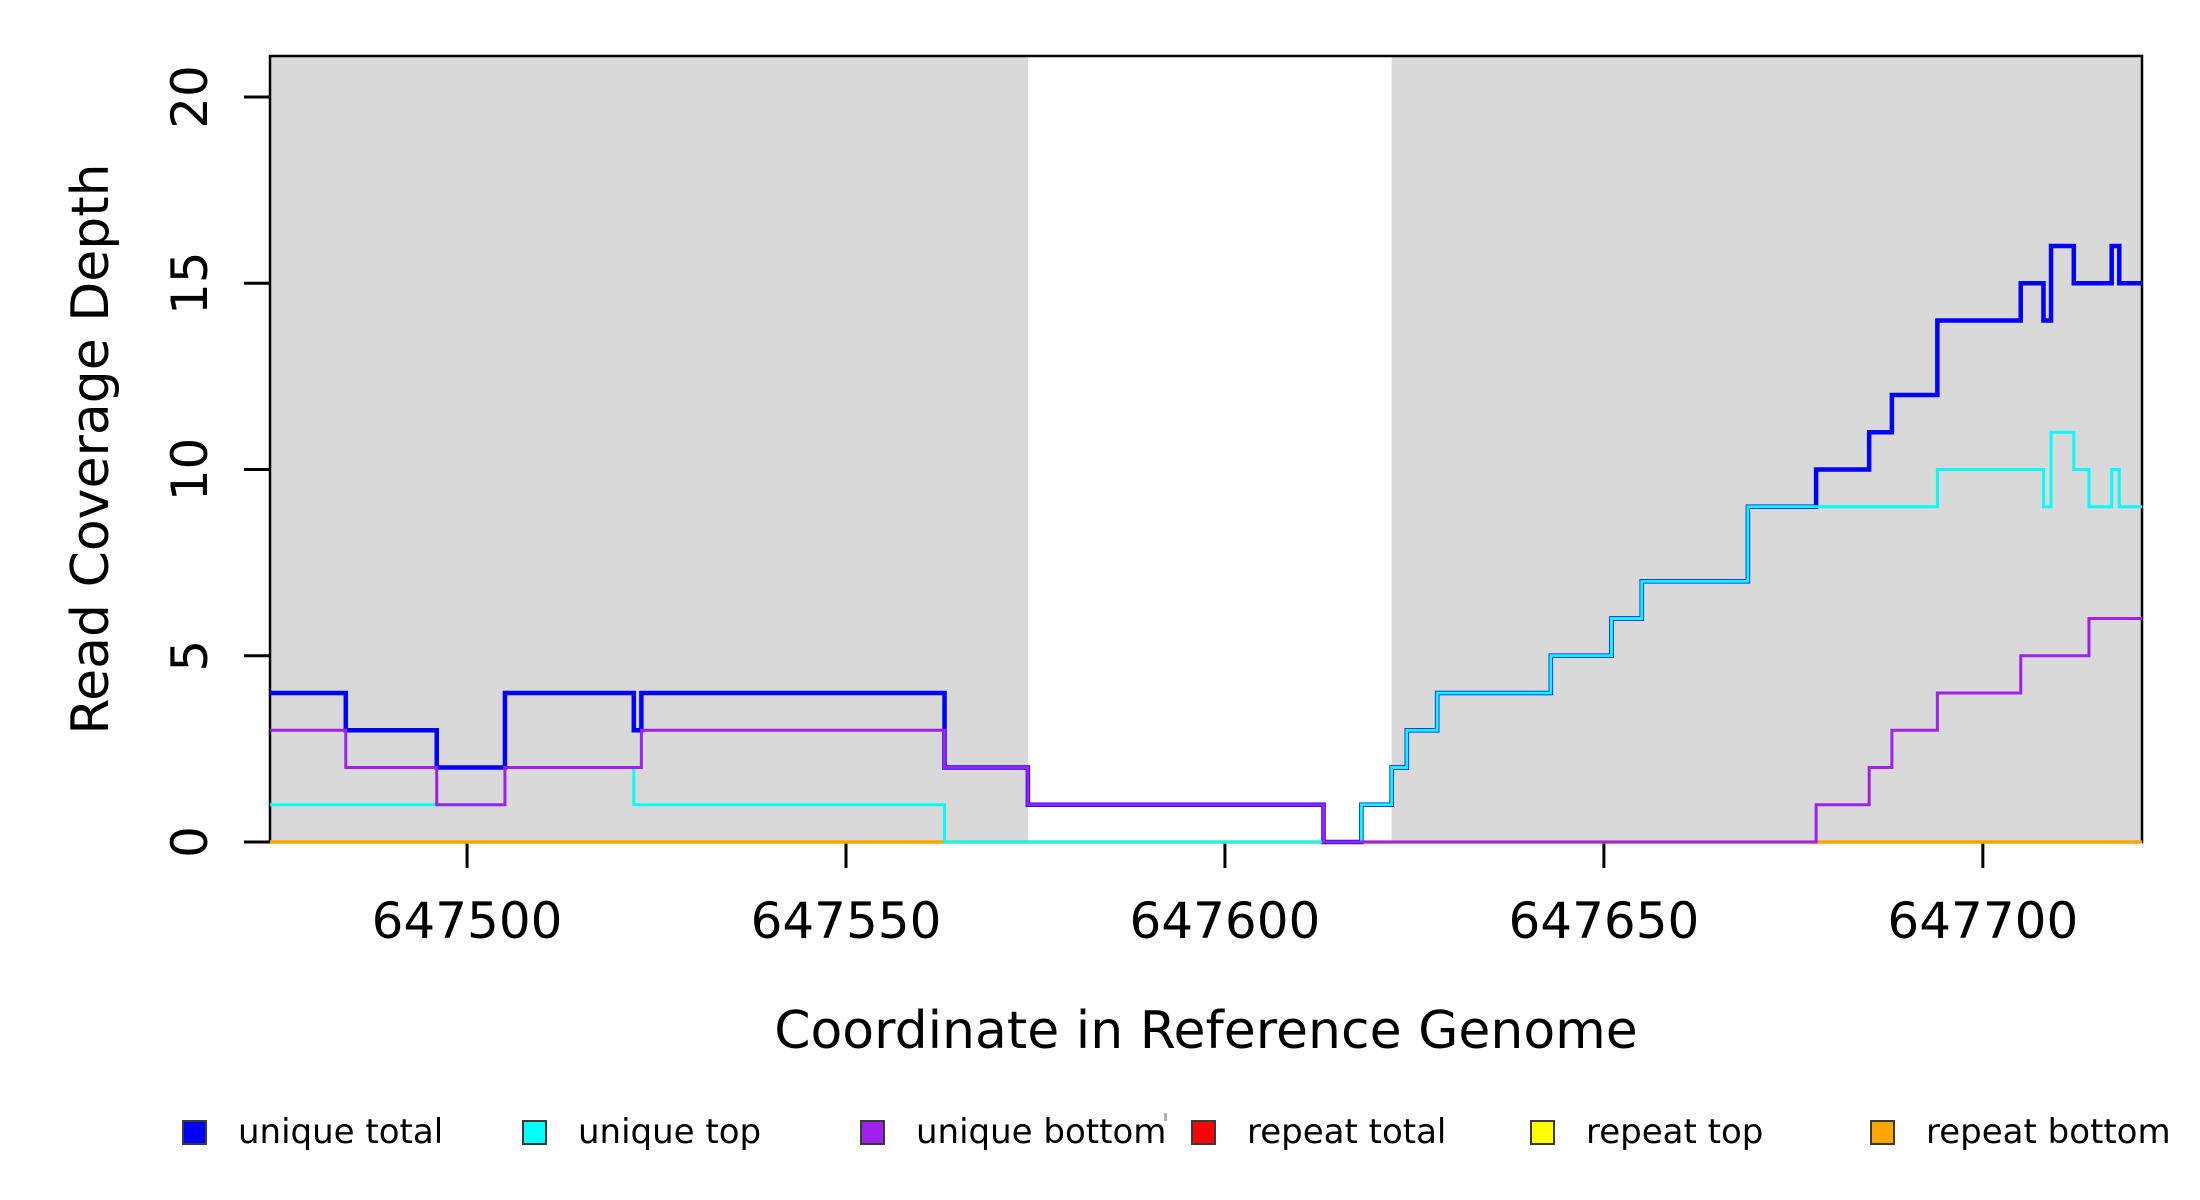  What do you see at coordinates (467, 921) in the screenshot?
I see `x-tick-label-647500: 647500` at bounding box center [467, 921].